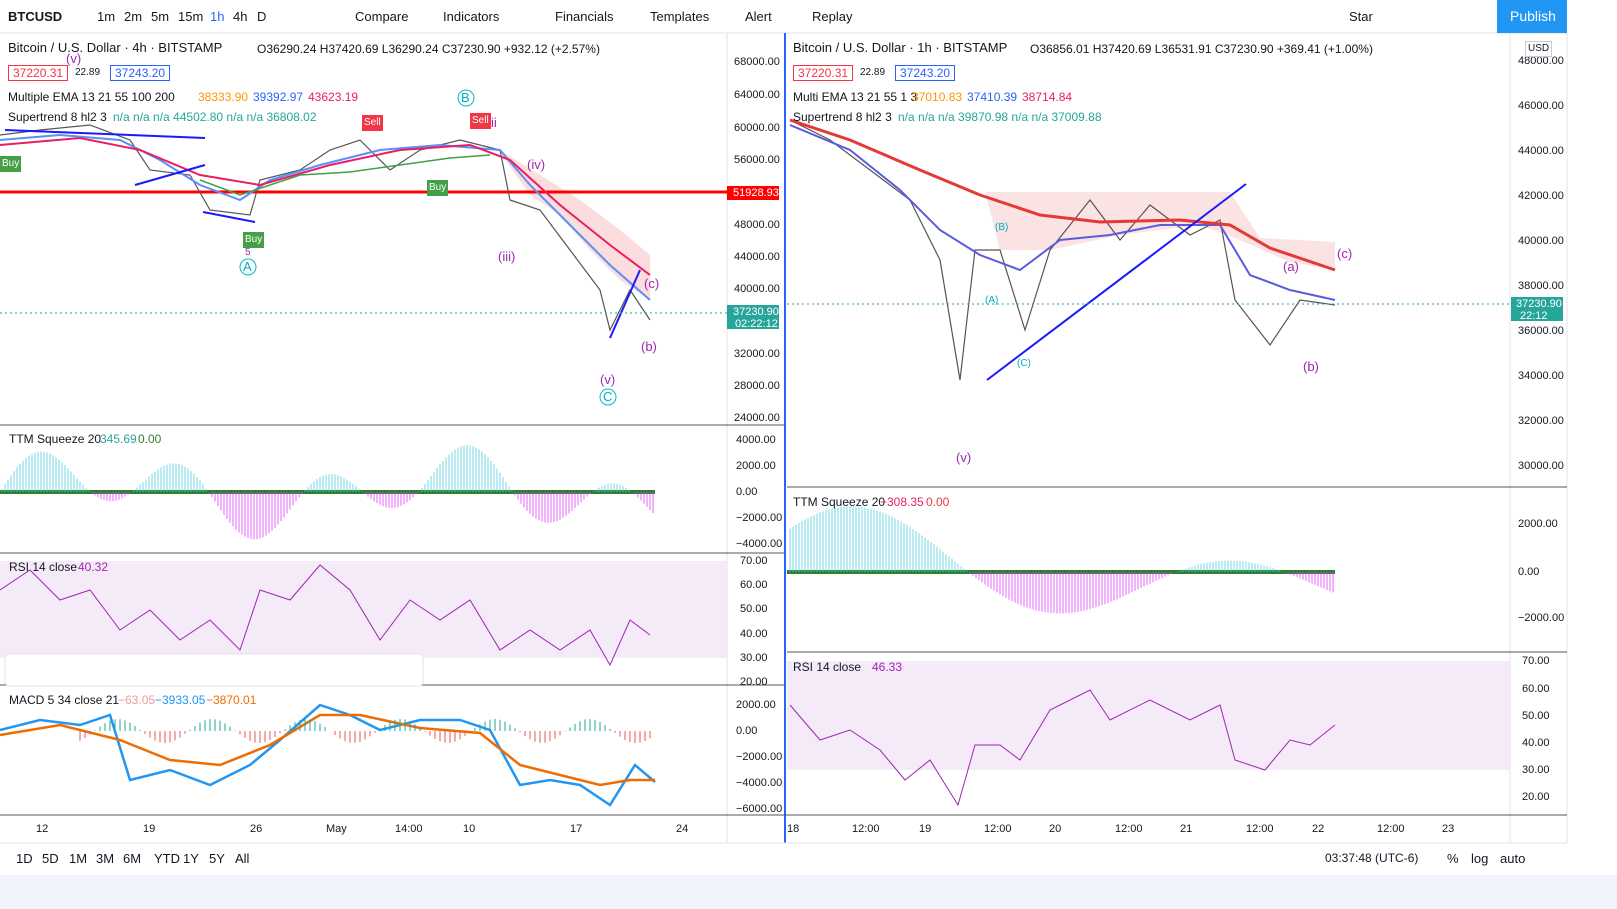 The width and height of the screenshot is (1617, 909). I want to click on wave-label: ii, so click(494, 122).